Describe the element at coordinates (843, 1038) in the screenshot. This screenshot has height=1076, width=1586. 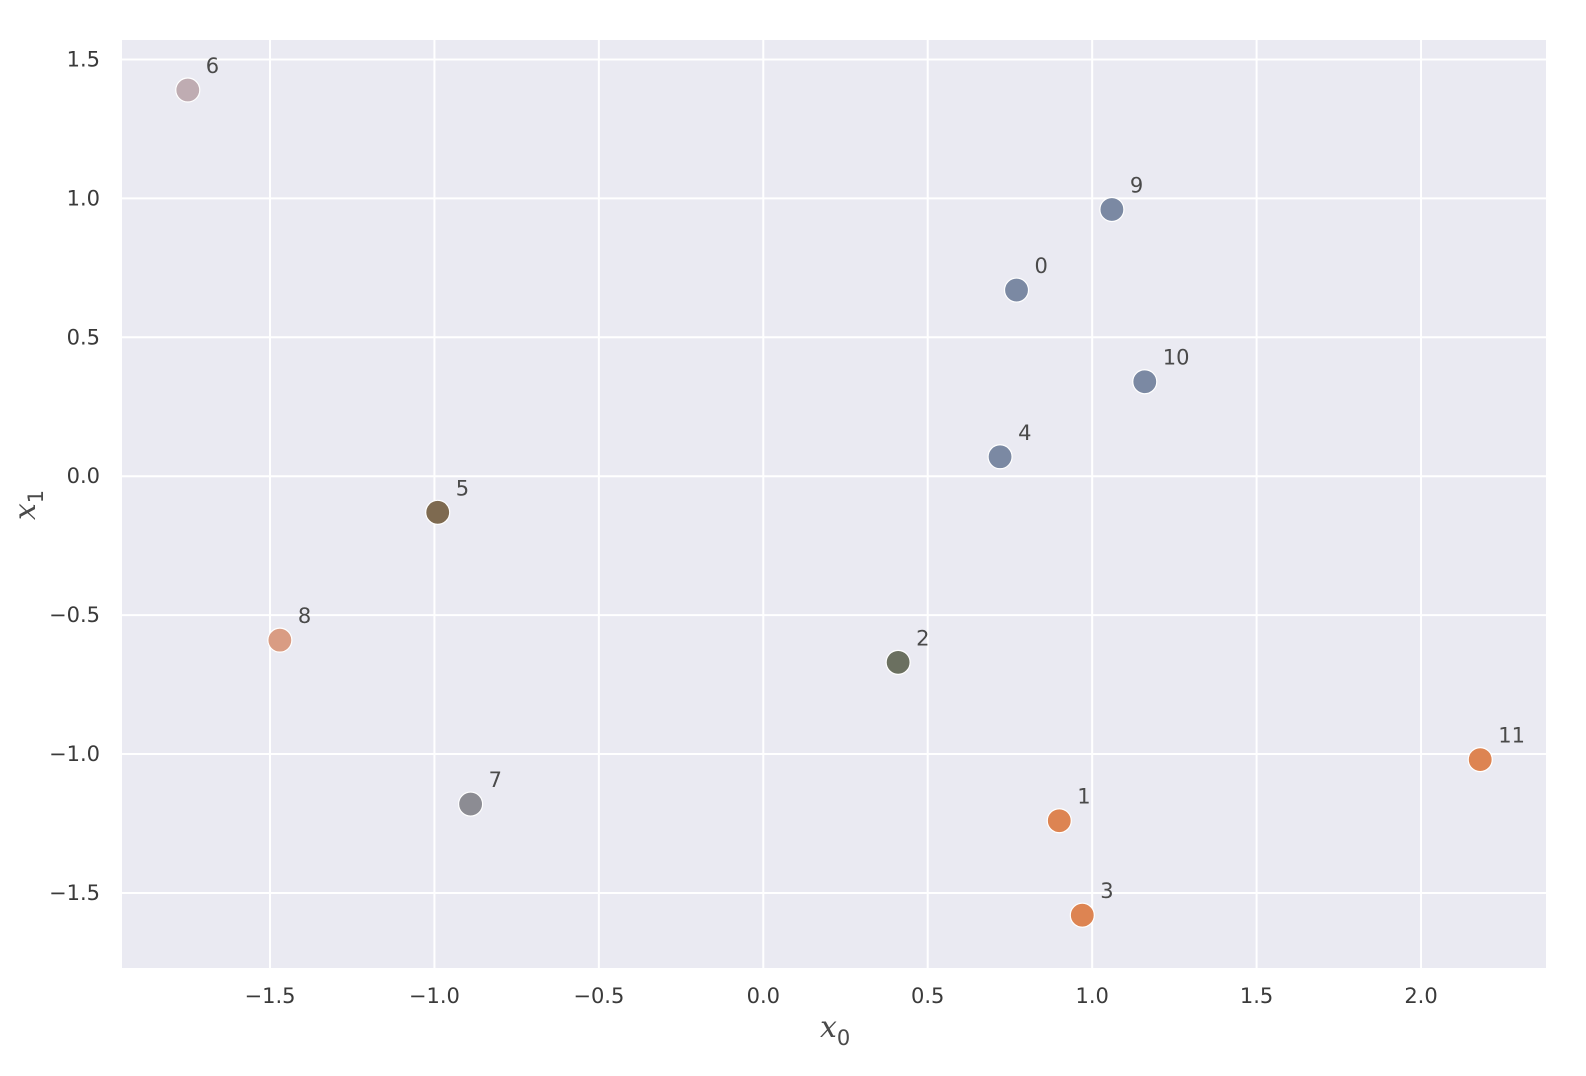
I see `x-axis-label-sub: 0` at that location.